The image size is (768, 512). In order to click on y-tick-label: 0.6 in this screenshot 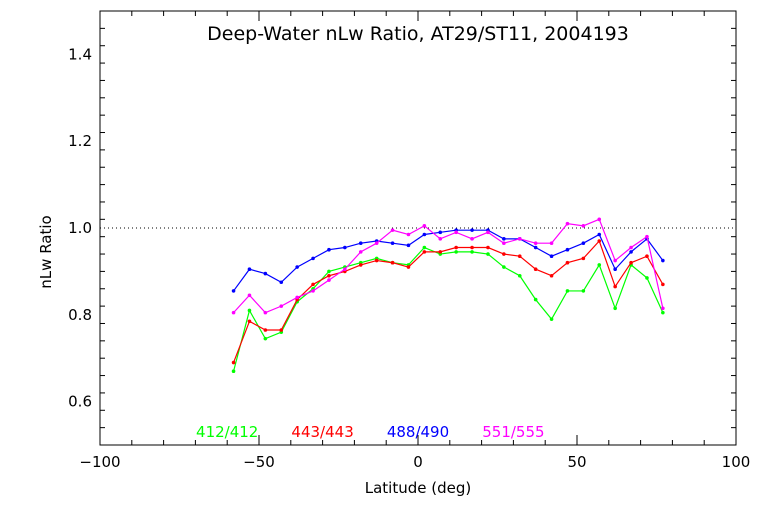, I will do `click(80, 402)`.